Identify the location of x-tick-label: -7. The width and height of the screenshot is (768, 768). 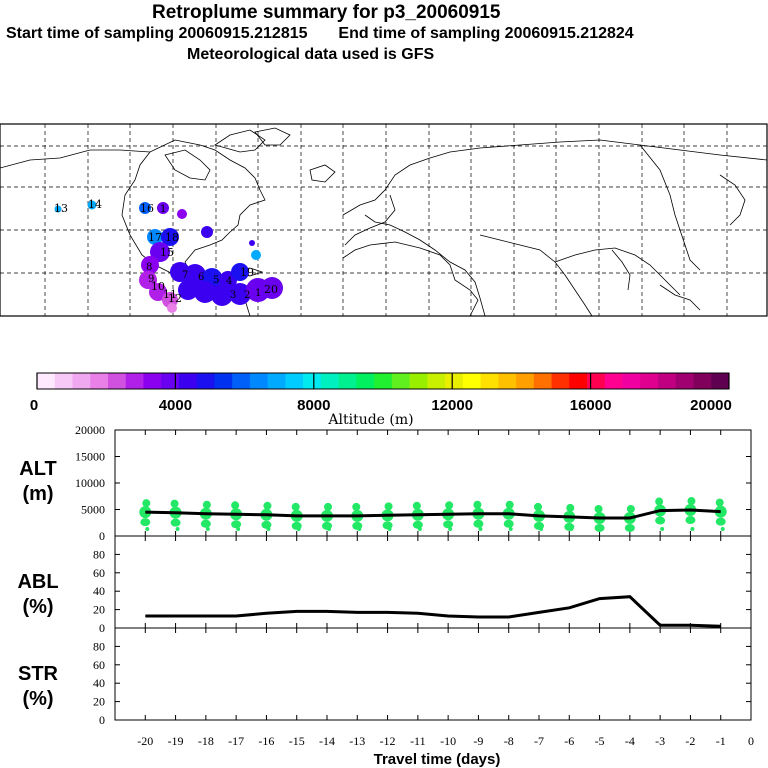
(539, 741).